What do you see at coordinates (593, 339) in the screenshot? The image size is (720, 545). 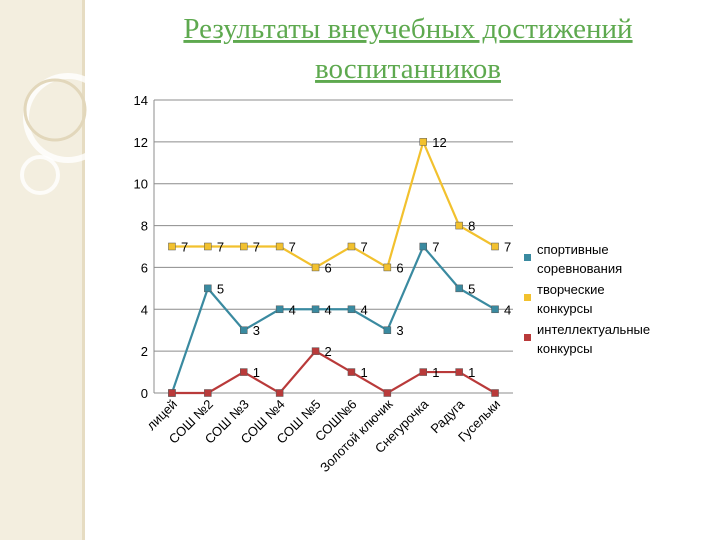 I see `legend-label: интеллектуальные конкурсы` at bounding box center [593, 339].